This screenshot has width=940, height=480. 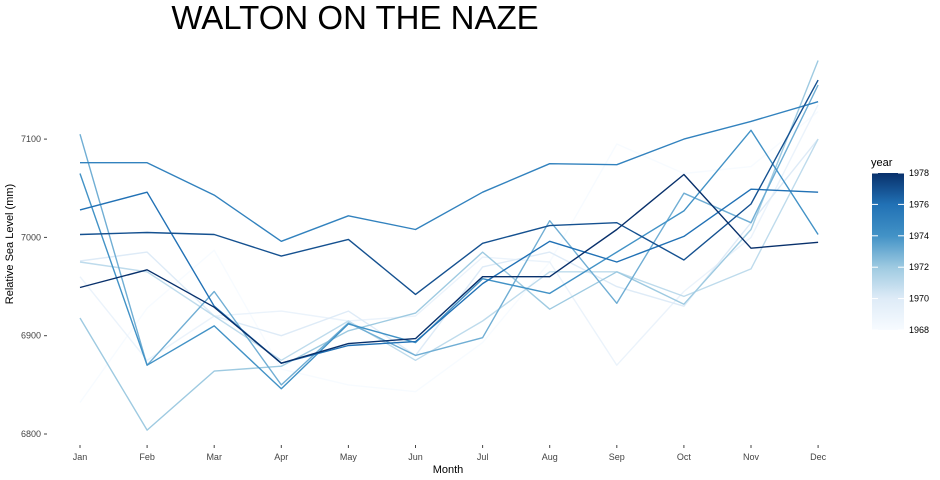 I want to click on y-tick-label: 7000, so click(x=31, y=237).